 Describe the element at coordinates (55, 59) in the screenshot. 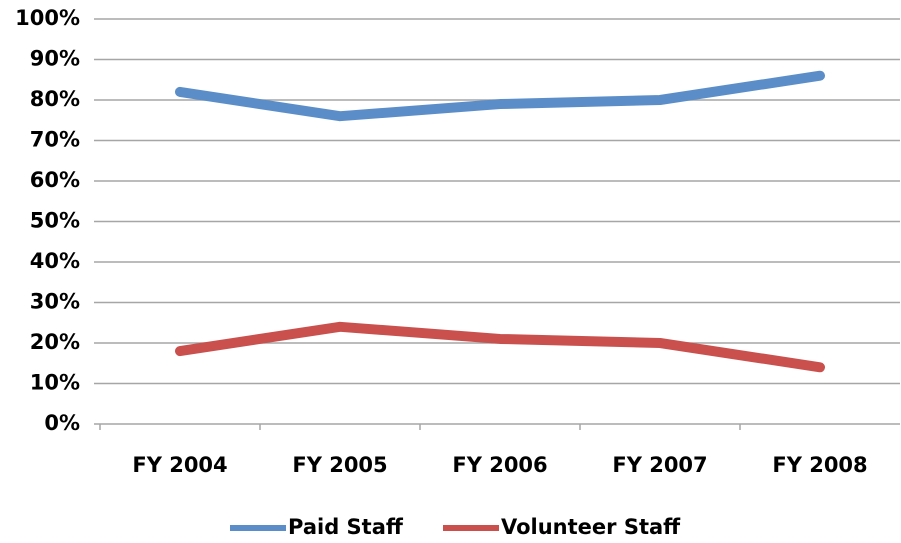

I see `y-tick-label: 90%` at that location.